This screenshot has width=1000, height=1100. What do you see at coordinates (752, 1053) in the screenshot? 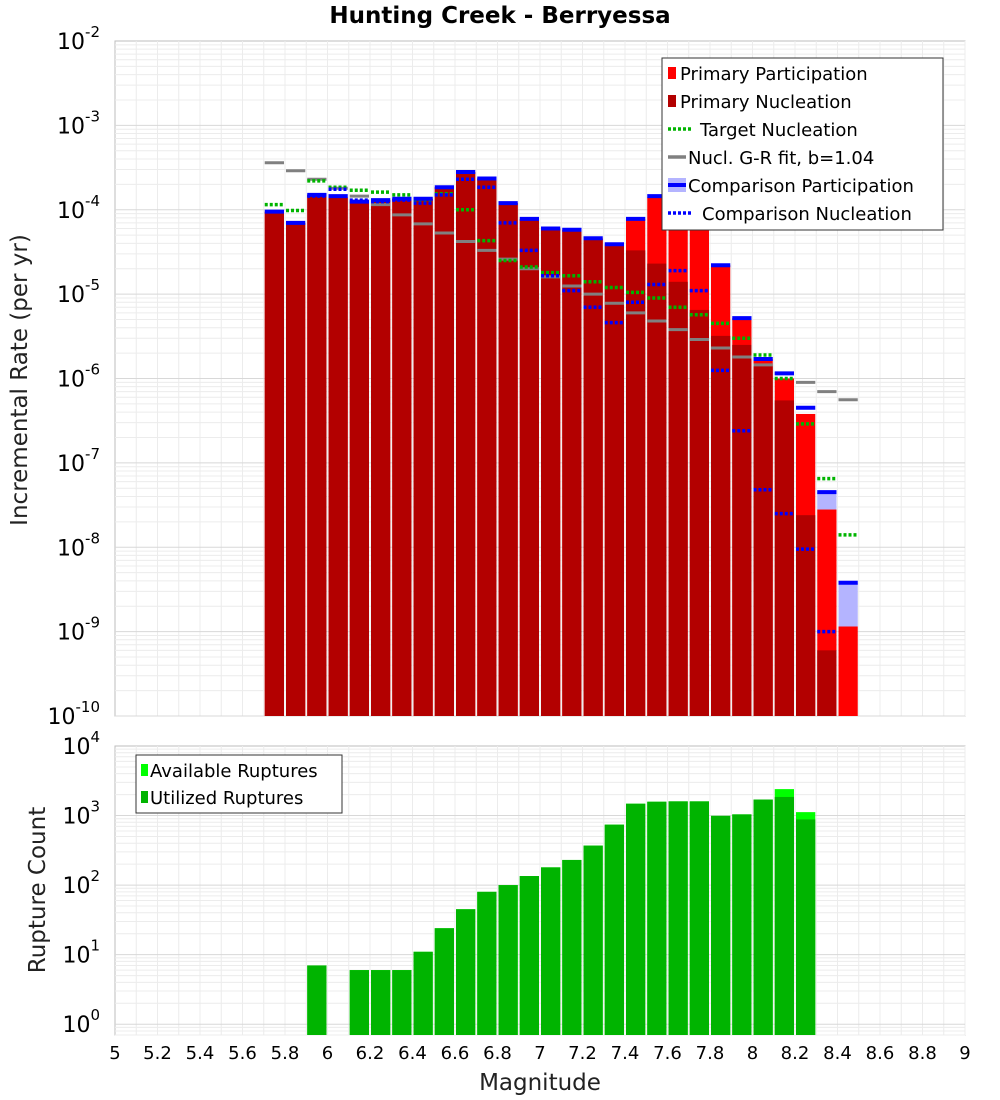
I see `x-tick-label: 8` at bounding box center [752, 1053].